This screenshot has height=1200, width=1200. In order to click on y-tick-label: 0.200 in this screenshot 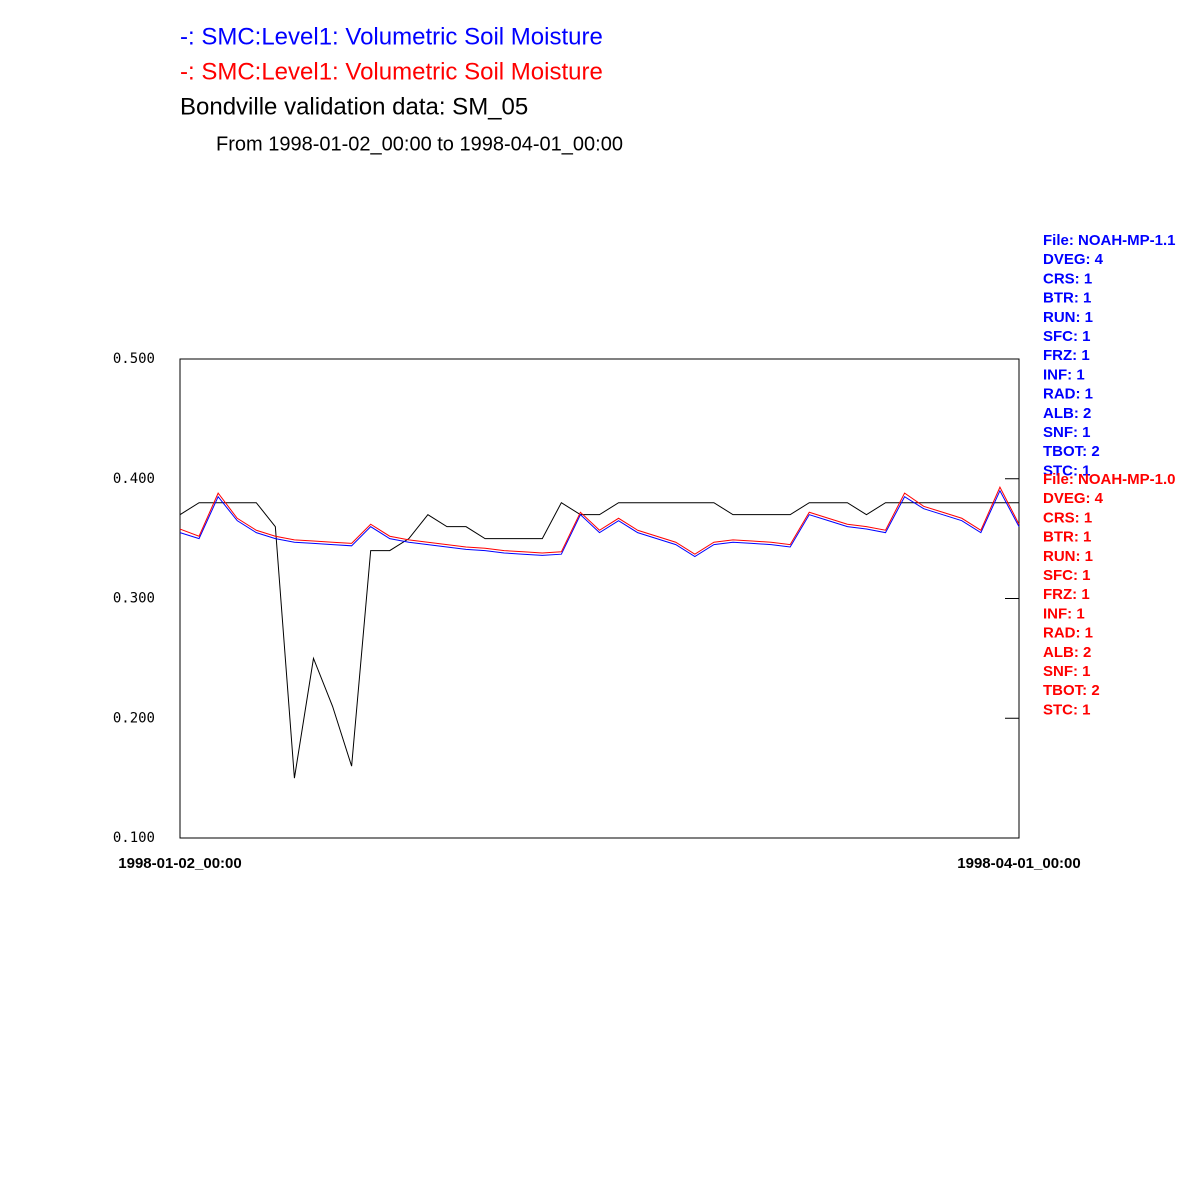, I will do `click(134, 718)`.